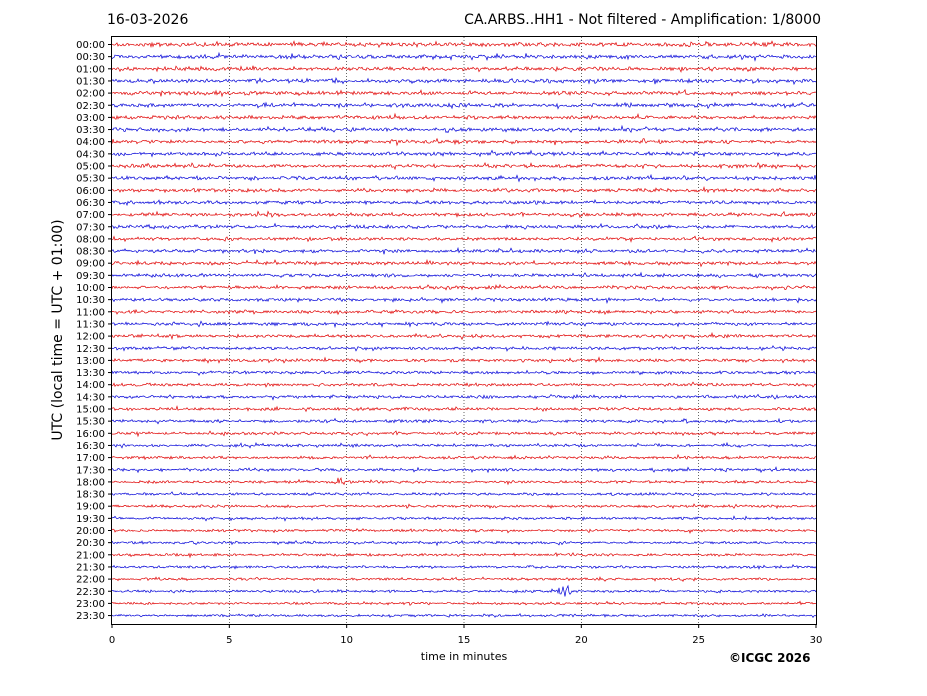 The width and height of the screenshot is (927, 696). What do you see at coordinates (464, 543) in the screenshot?
I see `trace-2030` at bounding box center [464, 543].